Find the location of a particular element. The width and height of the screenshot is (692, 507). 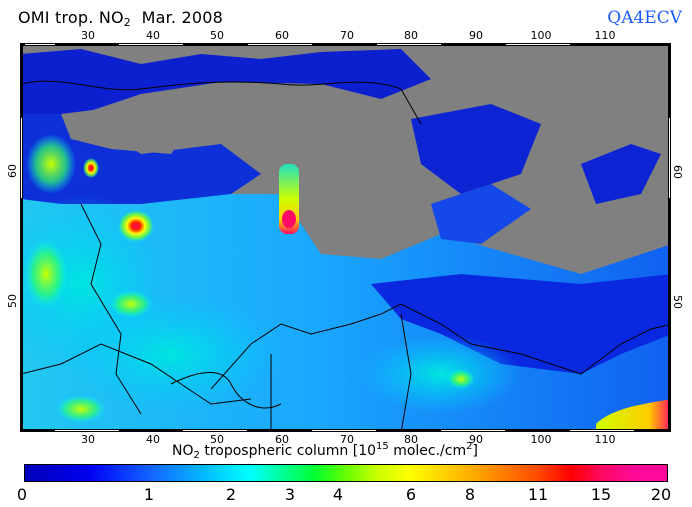

colorbar-tick: 1 is located at coordinates (149, 494).